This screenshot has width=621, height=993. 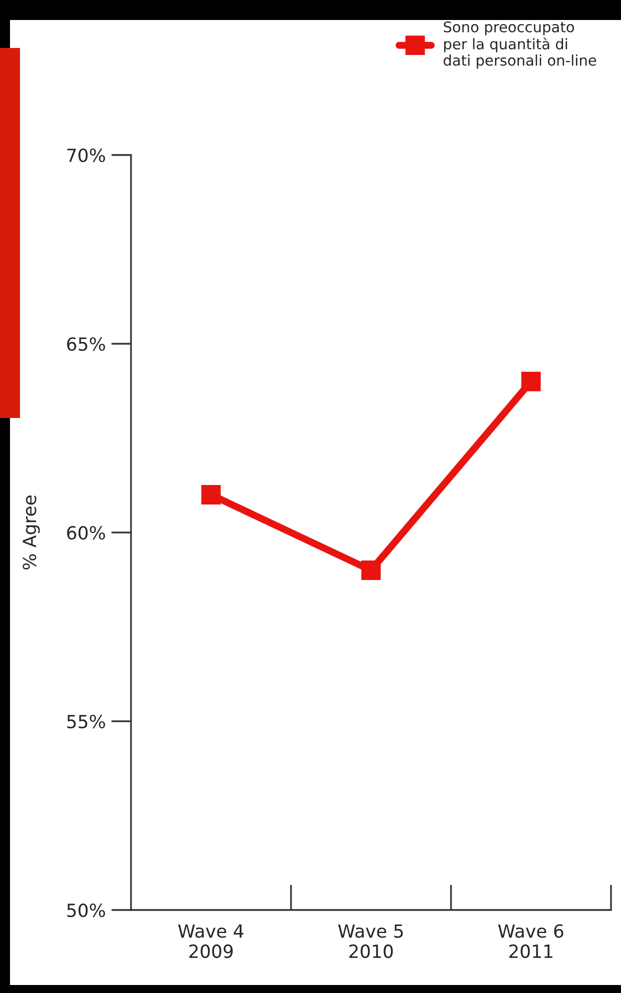 I want to click on x-tick-label: Wave 6 2011, so click(x=531, y=941).